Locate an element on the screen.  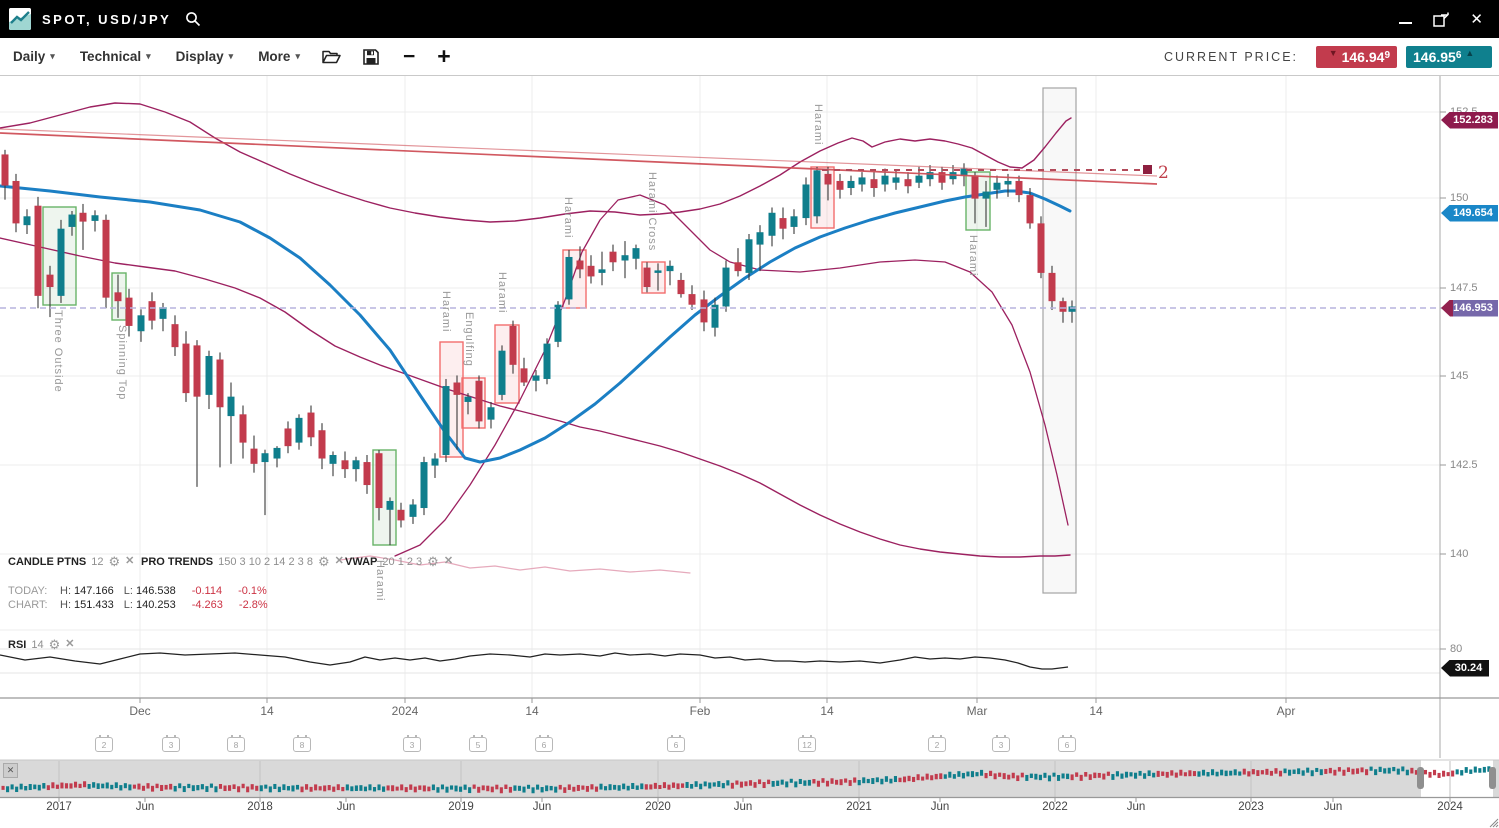
rsi-value-badge: 30.24 is located at coordinates (1465, 668).